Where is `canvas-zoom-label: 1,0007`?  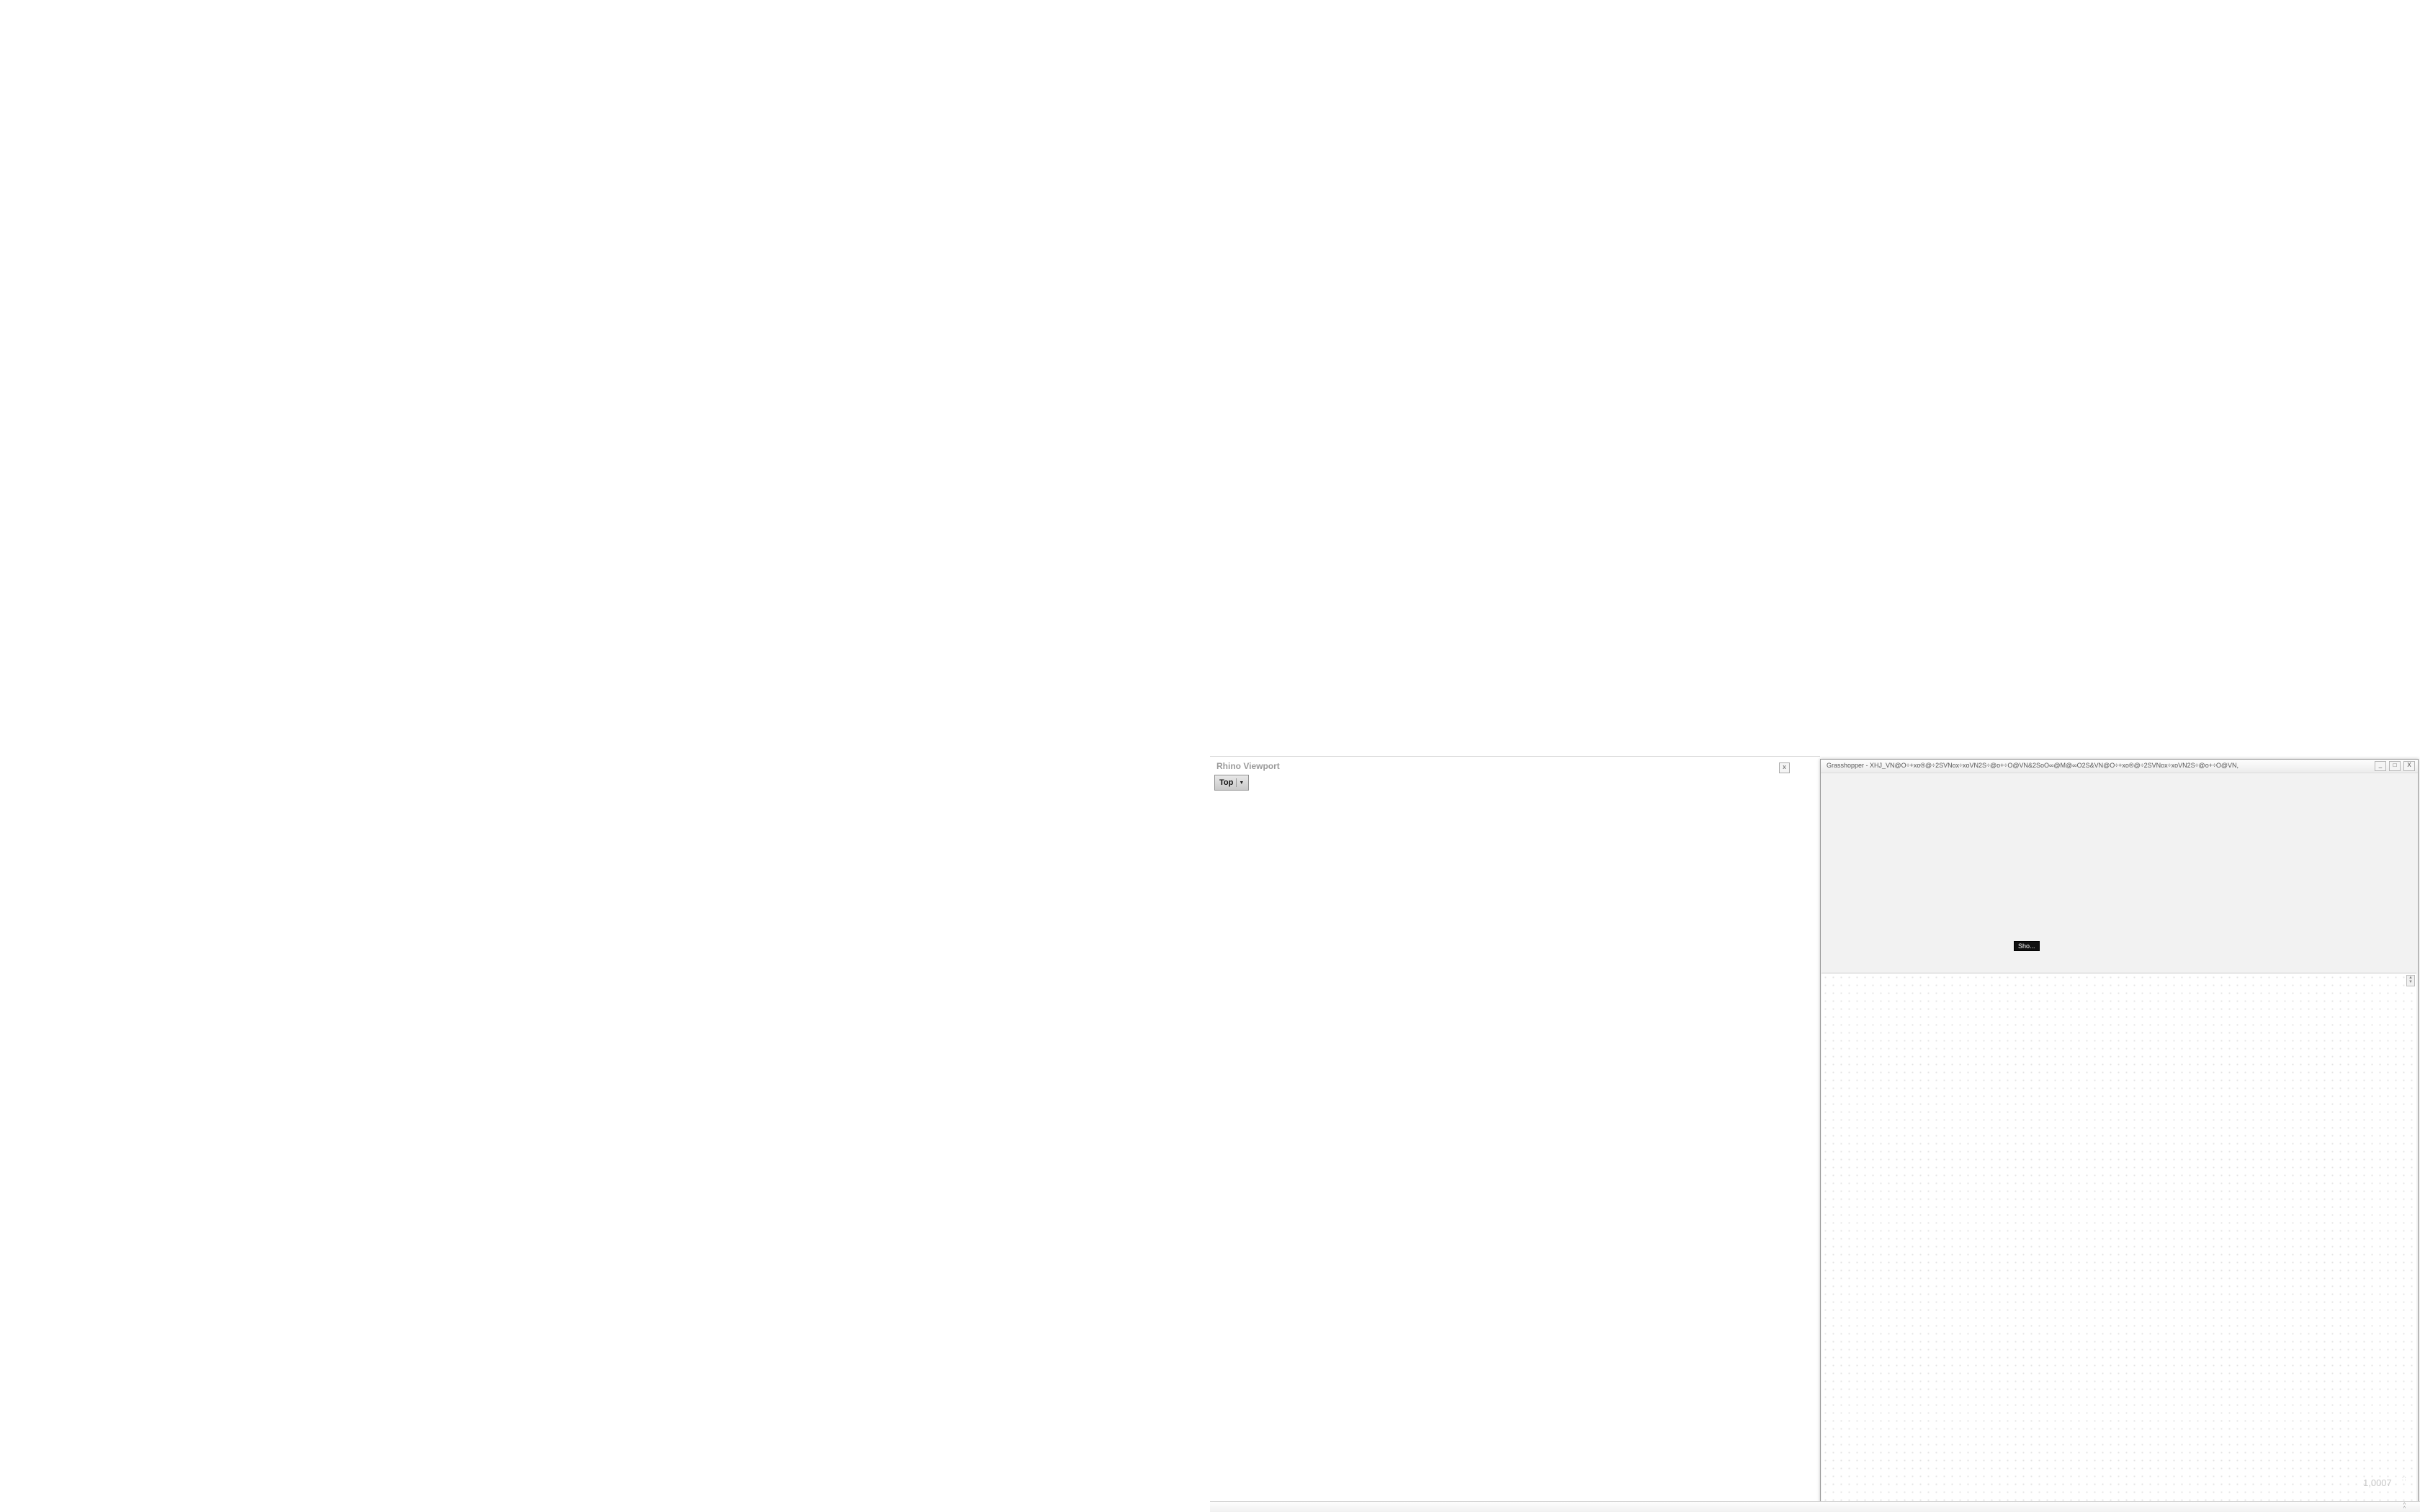 canvas-zoom-label: 1,0007 is located at coordinates (2377, 1482).